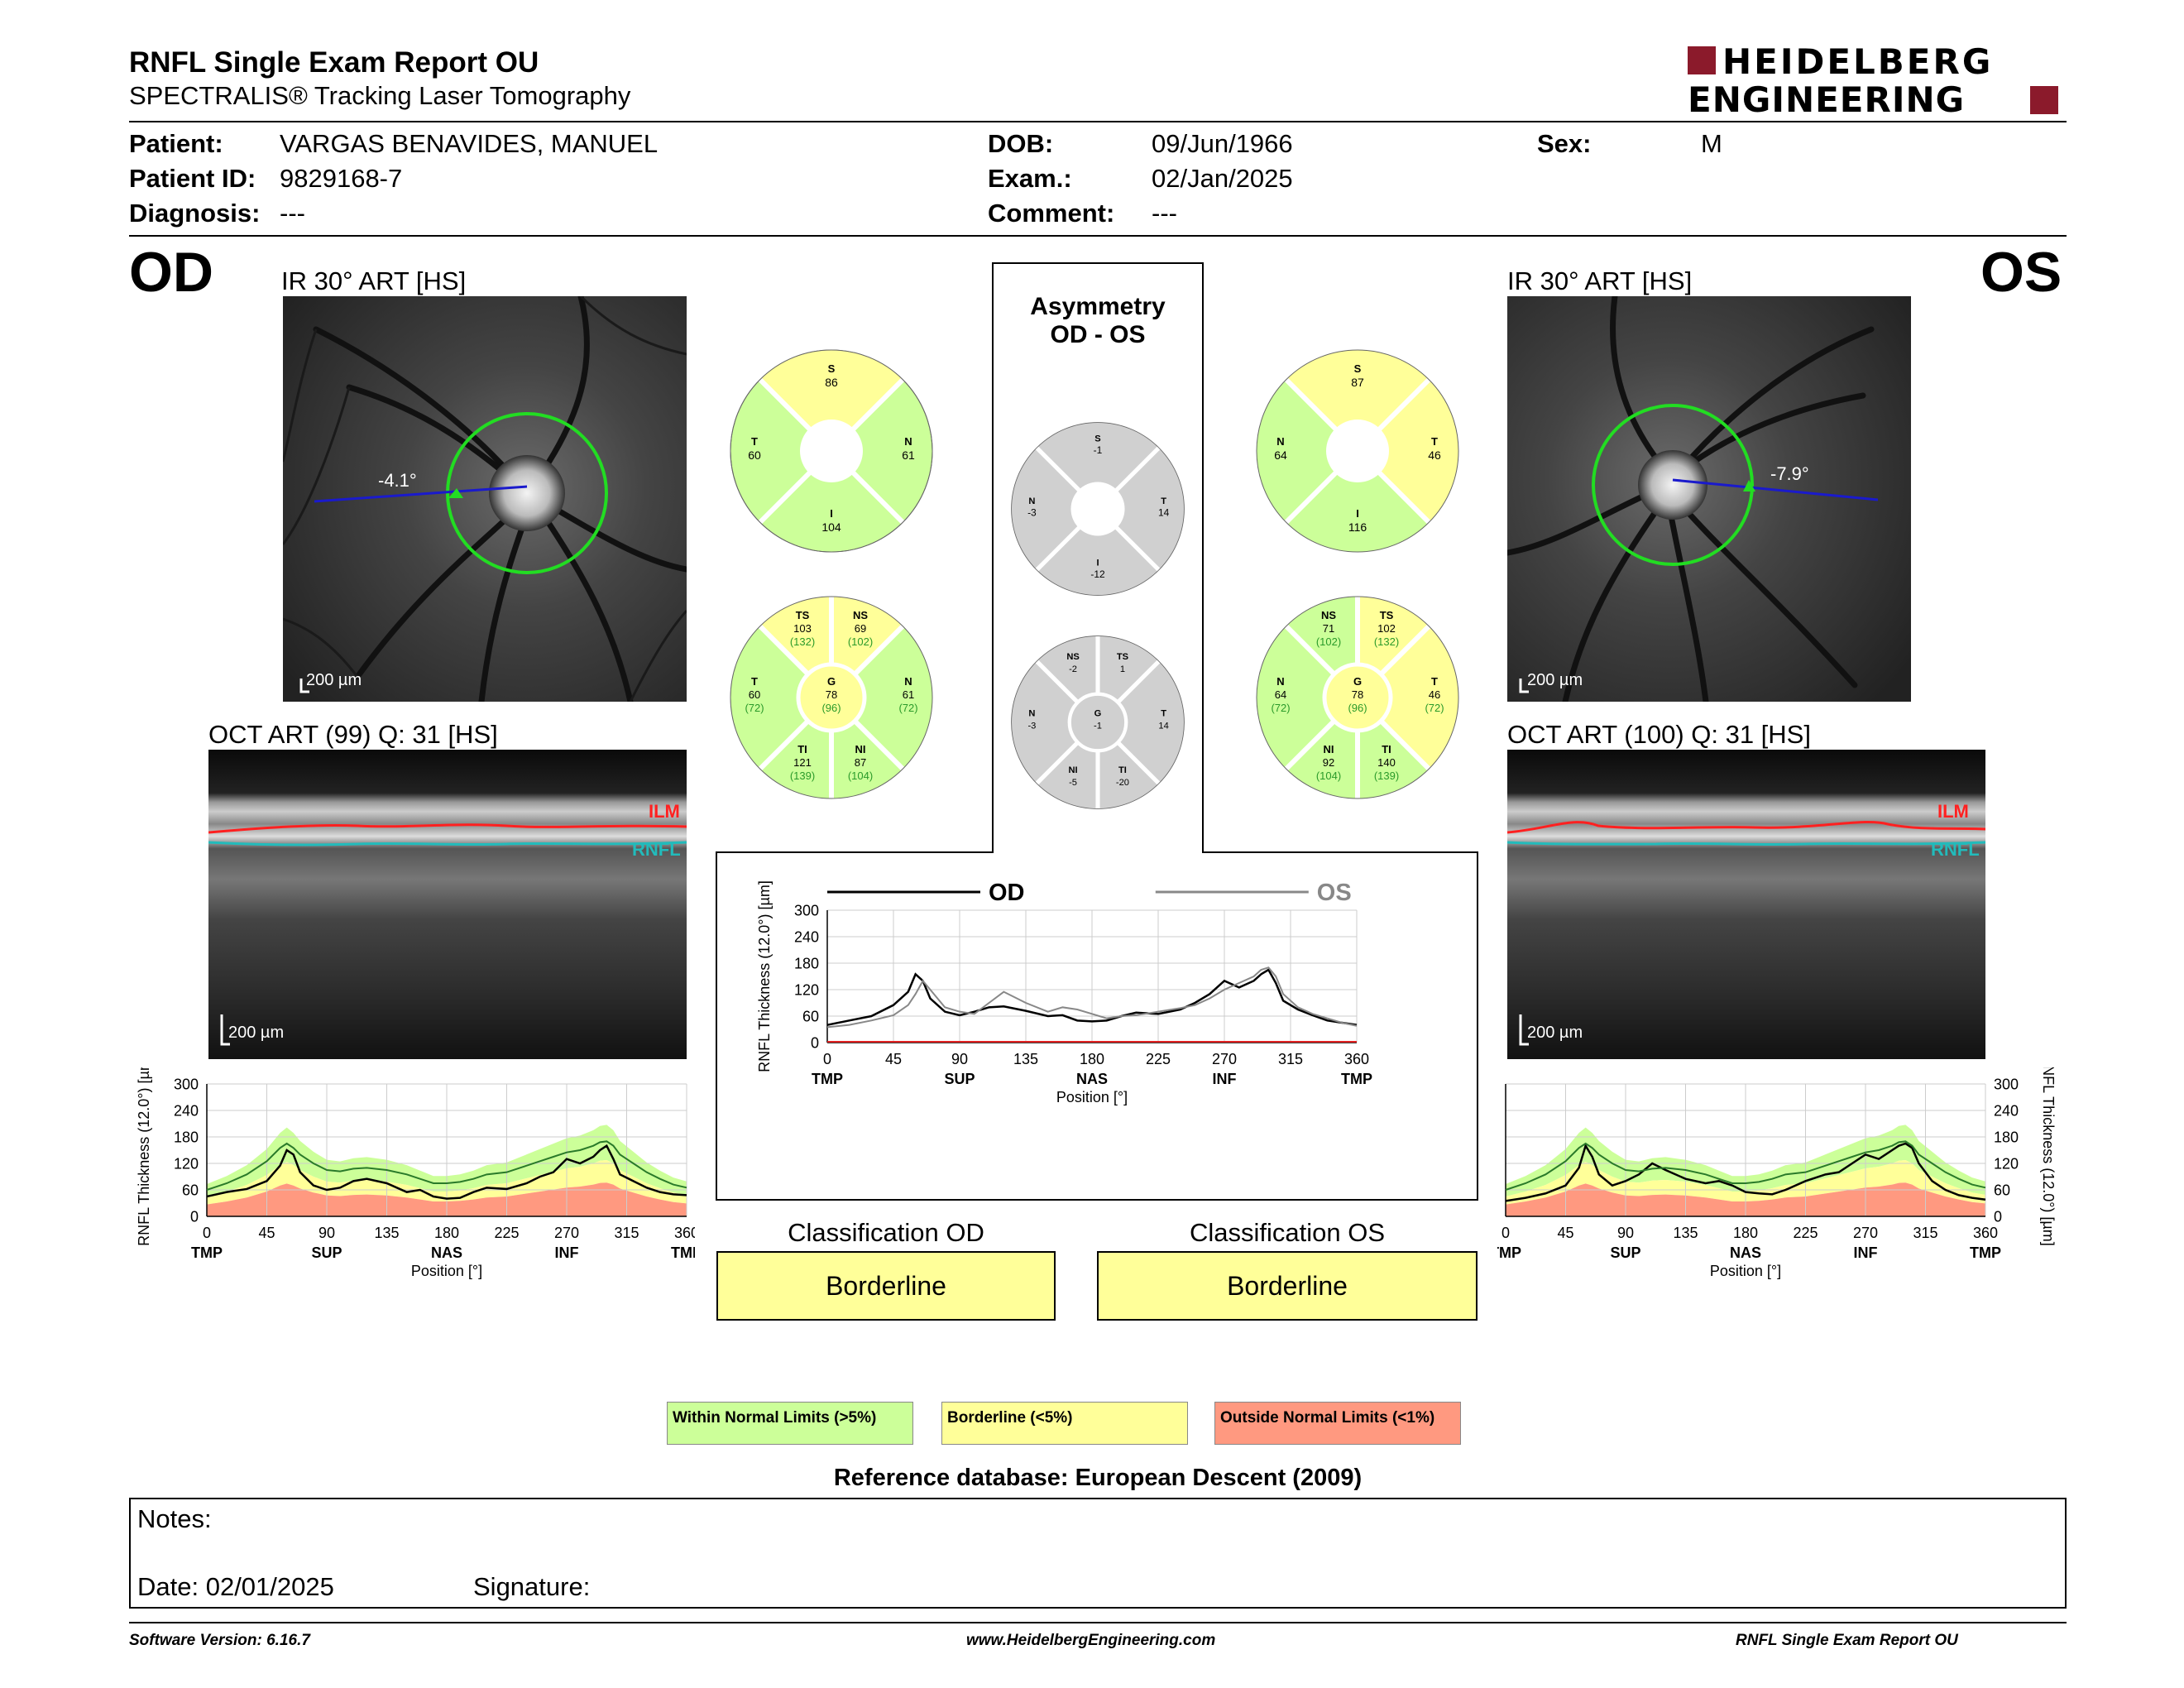 This screenshot has height=1688, width=2184. What do you see at coordinates (1600, 280) in the screenshot?
I see `os-ir-caption: IR 30° ART [HS]` at bounding box center [1600, 280].